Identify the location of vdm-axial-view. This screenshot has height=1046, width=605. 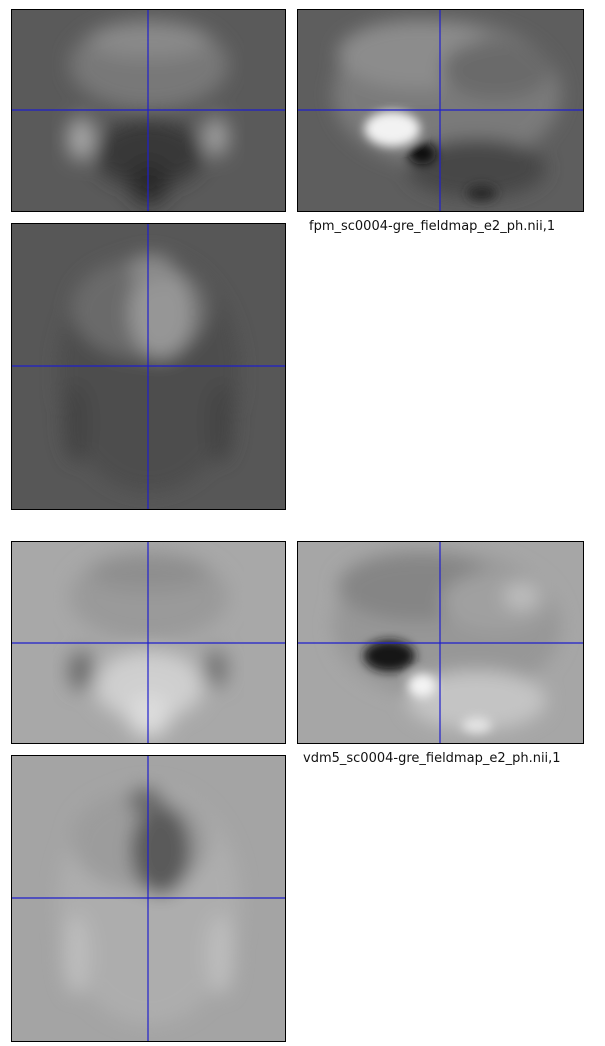
(148, 898).